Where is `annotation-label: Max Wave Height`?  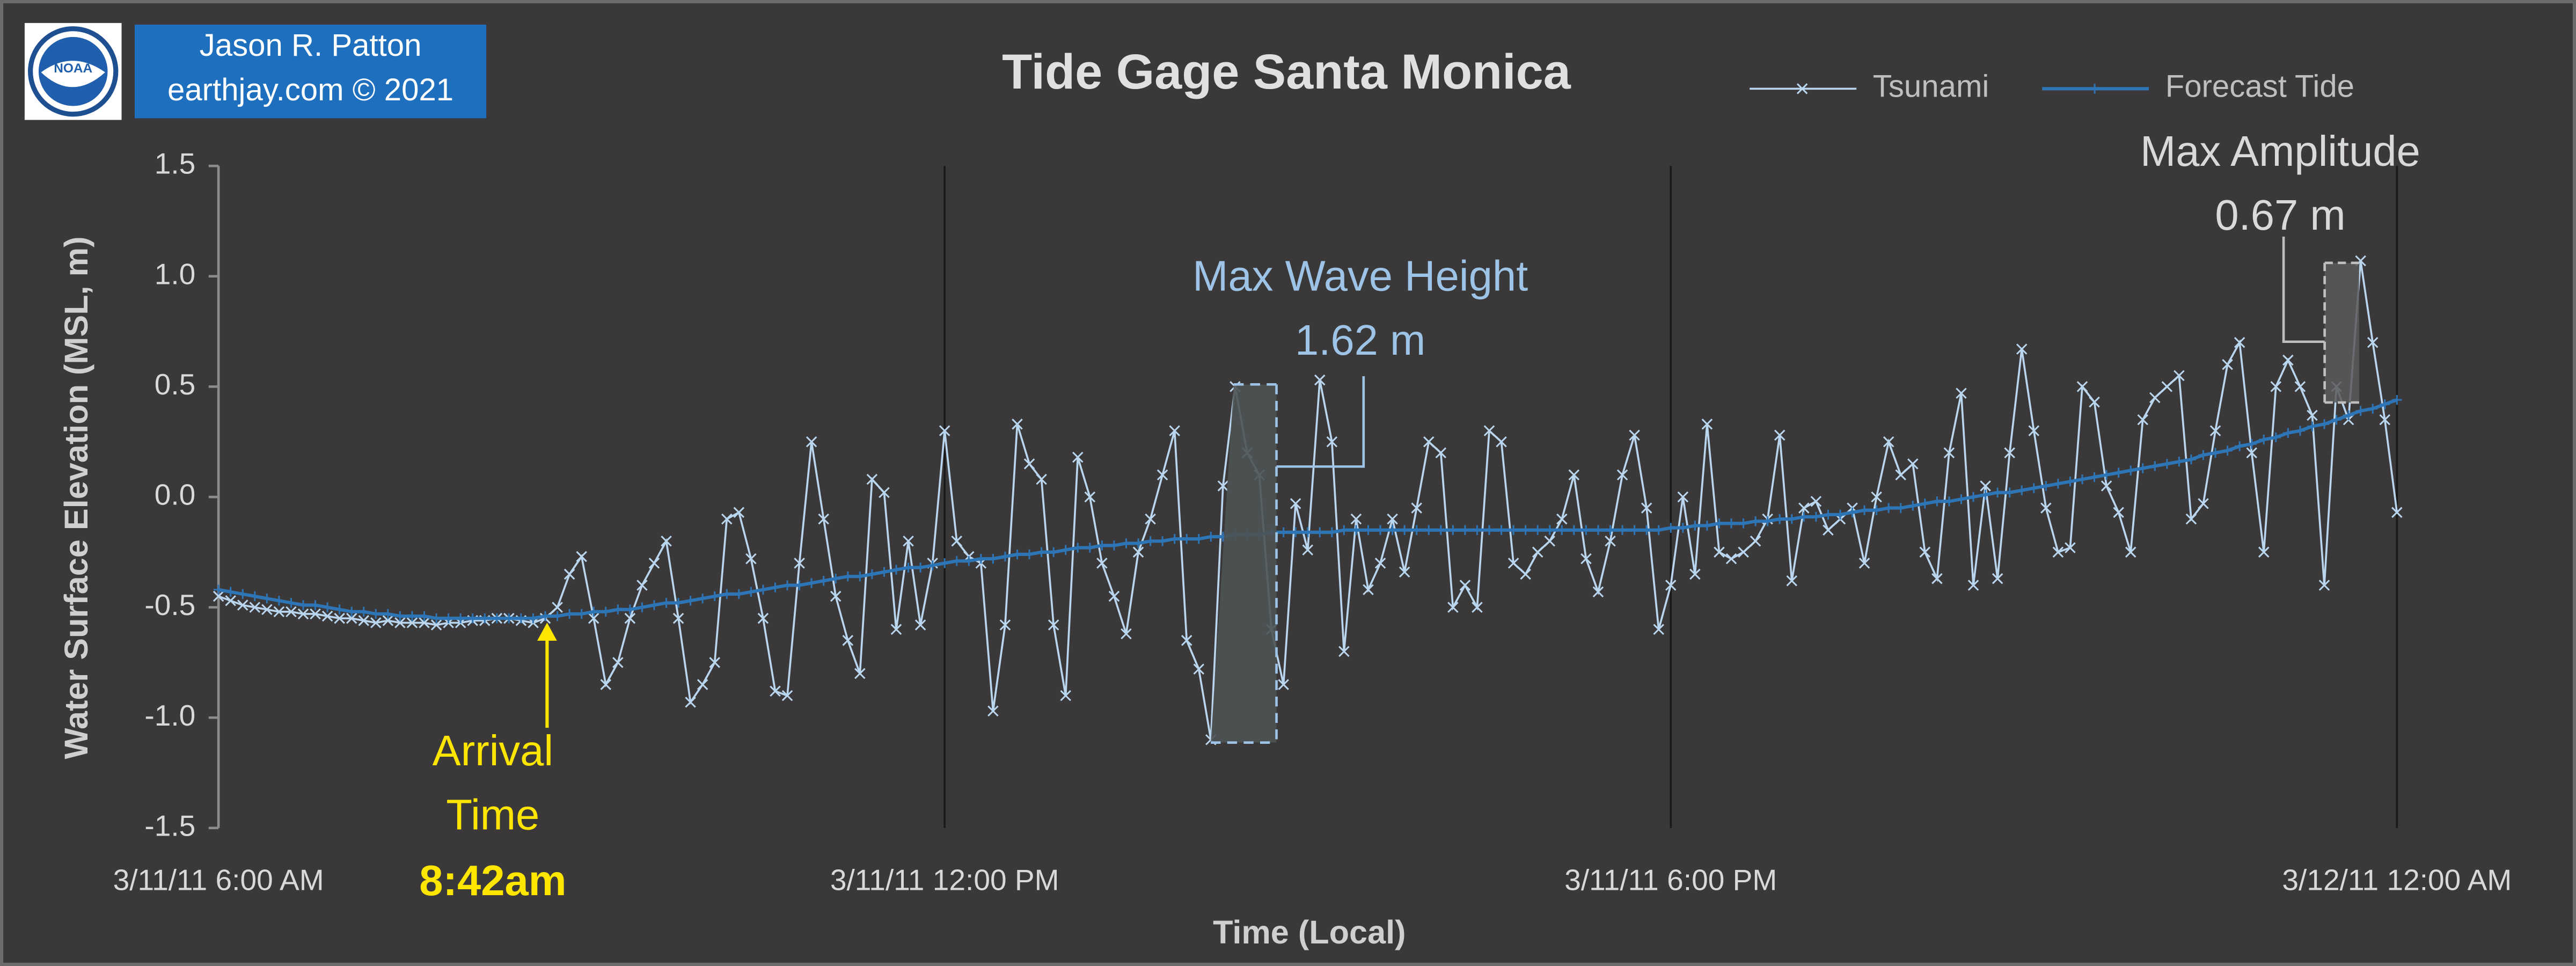 annotation-label: Max Wave Height is located at coordinates (1360, 275).